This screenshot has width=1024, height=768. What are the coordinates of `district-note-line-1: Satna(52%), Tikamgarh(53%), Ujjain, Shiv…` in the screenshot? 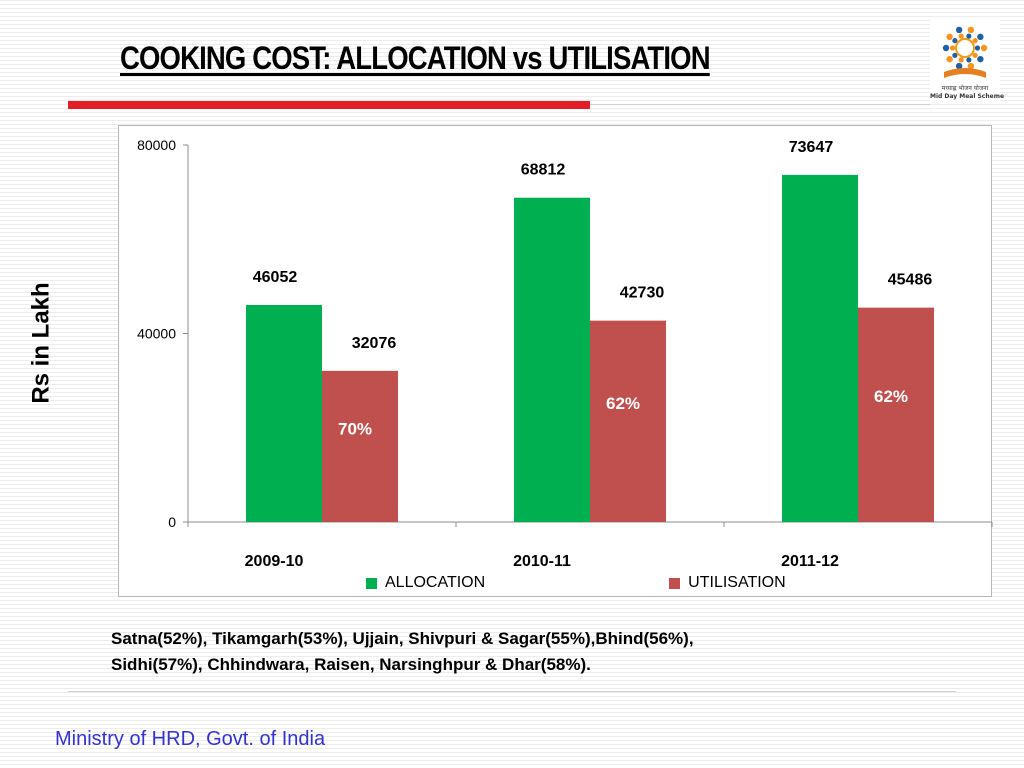 It's located at (402, 638).